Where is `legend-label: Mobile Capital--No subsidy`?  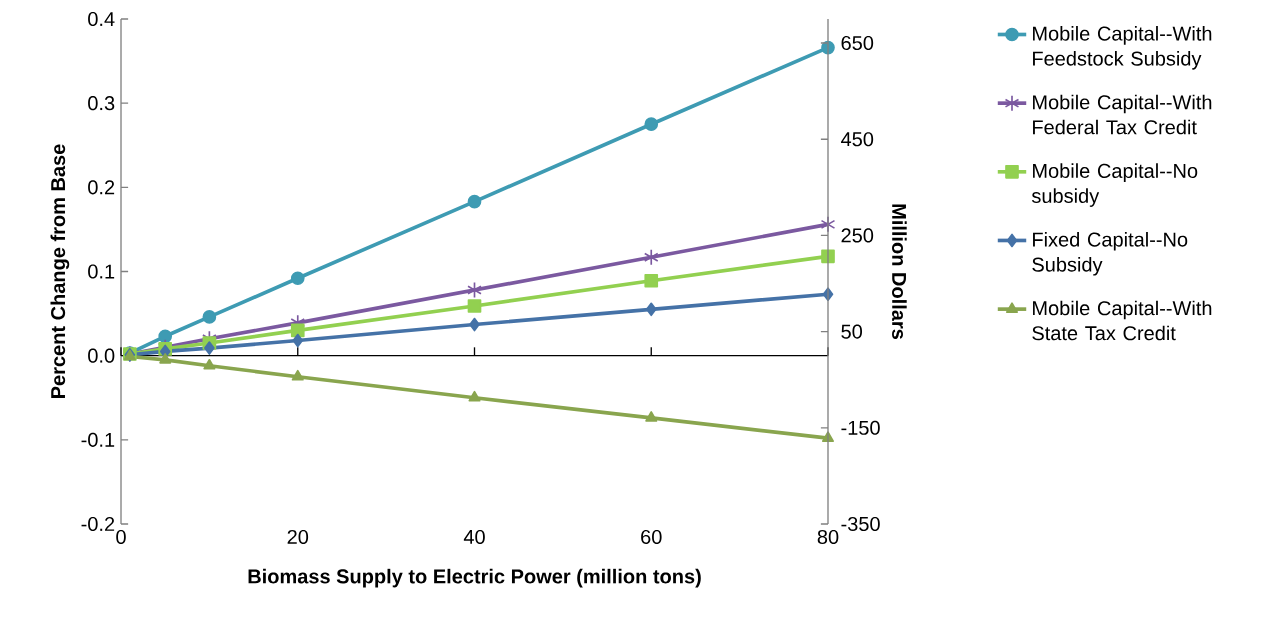 legend-label: Mobile Capital--No subsidy is located at coordinates (1114, 185).